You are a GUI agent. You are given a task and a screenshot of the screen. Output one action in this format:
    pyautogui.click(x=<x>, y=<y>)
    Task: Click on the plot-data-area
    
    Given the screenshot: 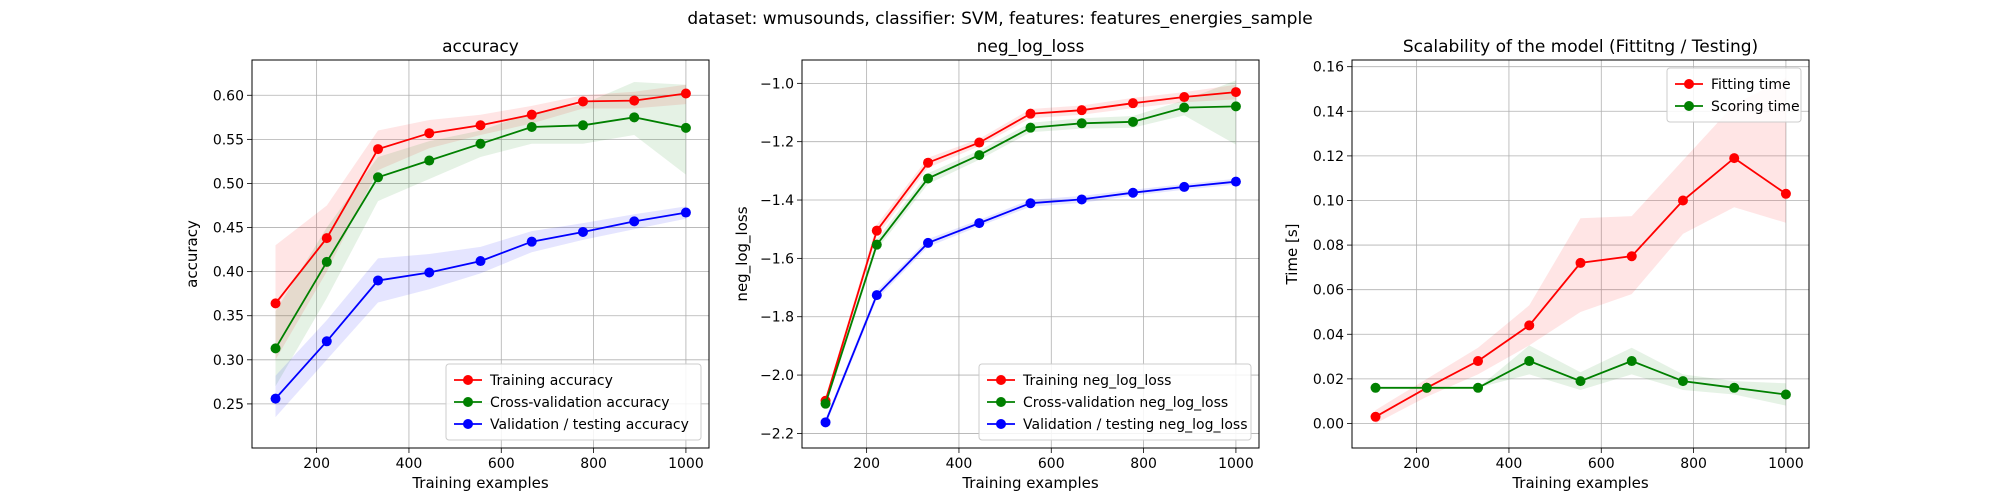 What is the action you would take?
    pyautogui.click(x=1580, y=250)
    